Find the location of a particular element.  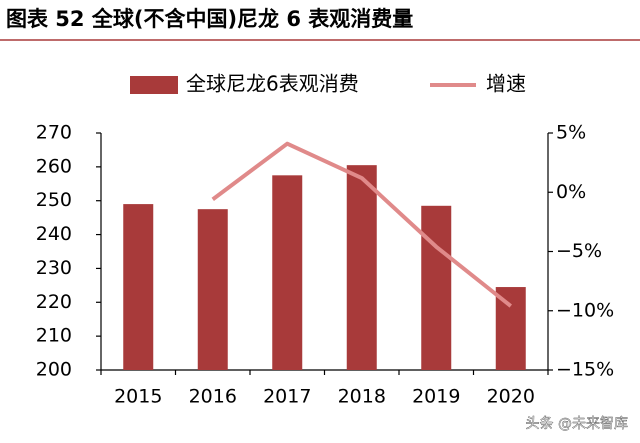

y-tick-label: 270 is located at coordinates (54, 133).